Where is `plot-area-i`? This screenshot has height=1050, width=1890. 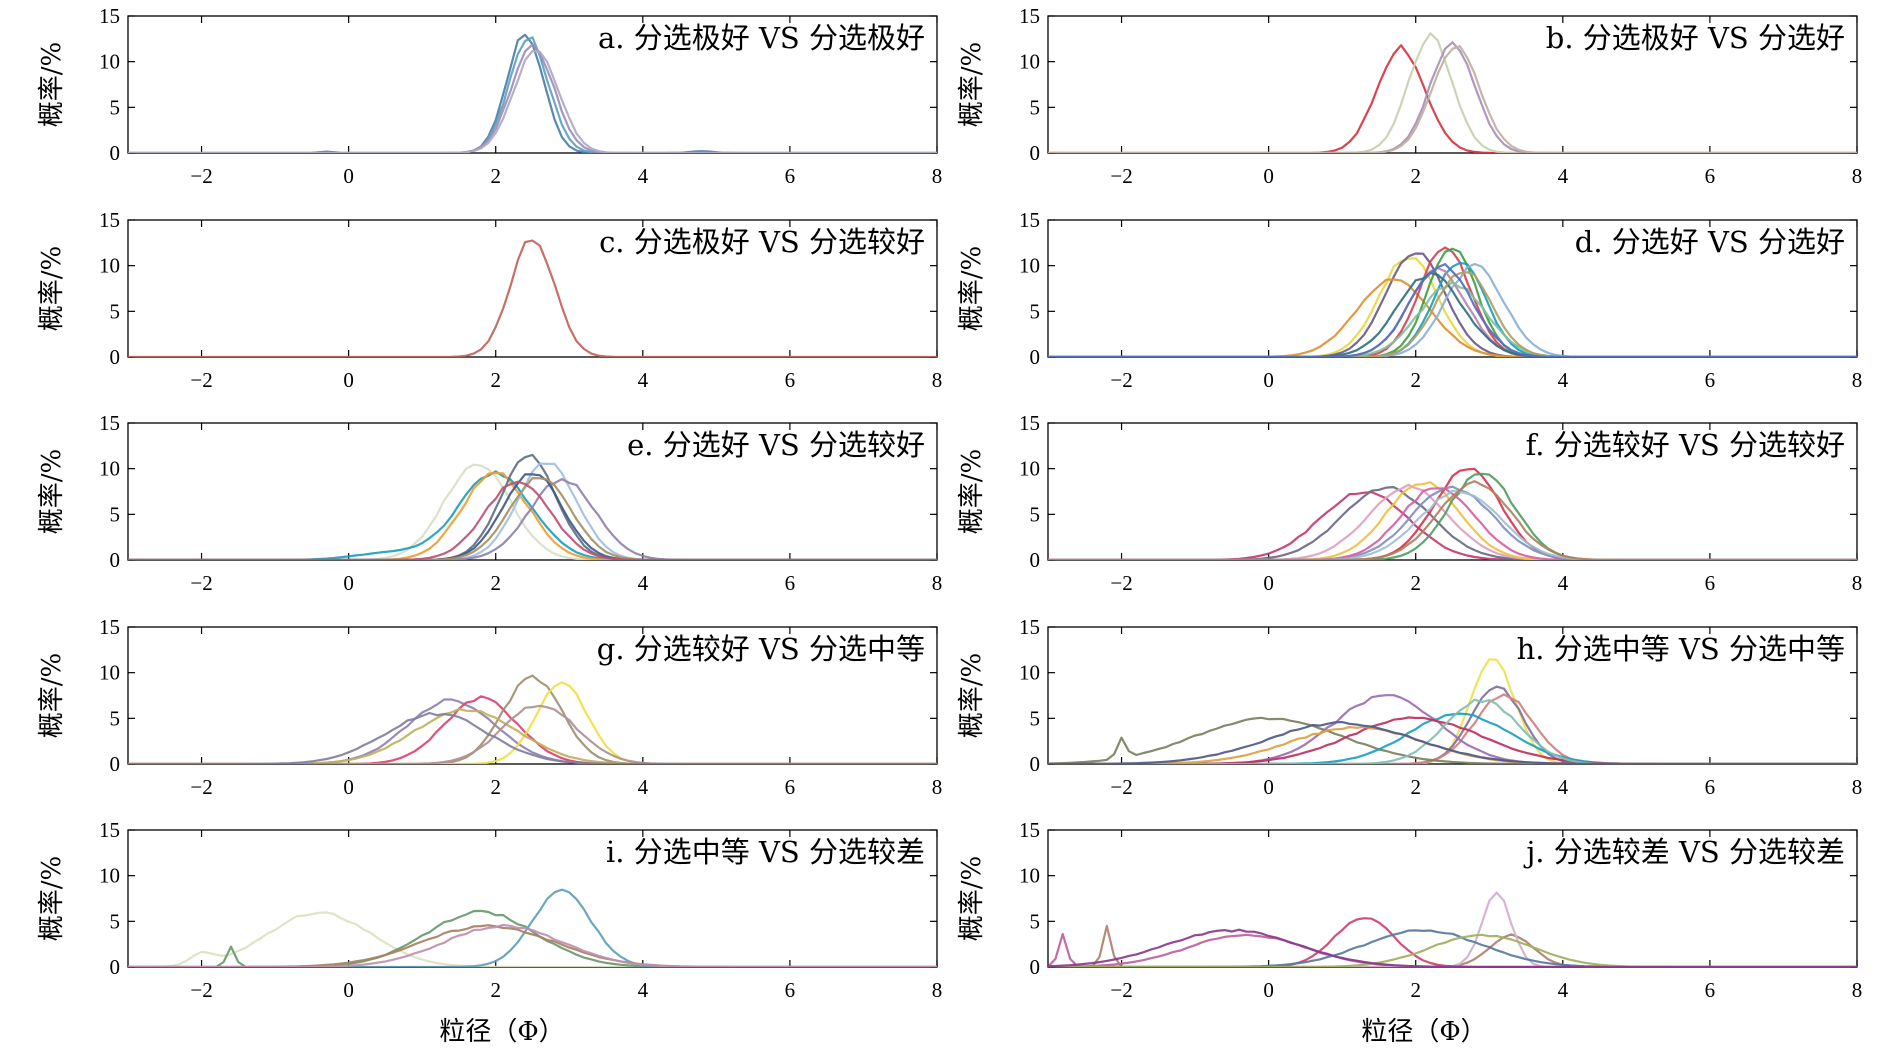
plot-area-i is located at coordinates (532, 898).